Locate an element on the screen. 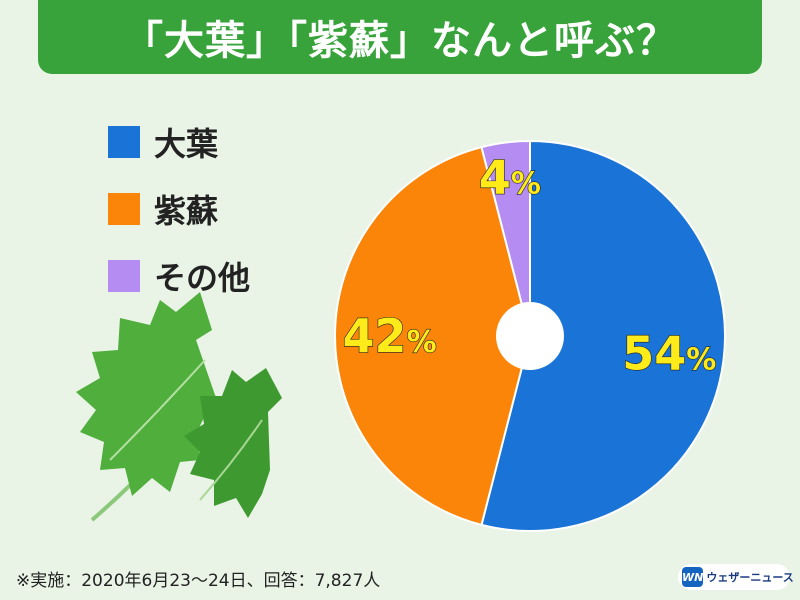 Image resolution: width=800 pixels, height=600 pixels. legend-swatch-shiso is located at coordinates (124, 209).